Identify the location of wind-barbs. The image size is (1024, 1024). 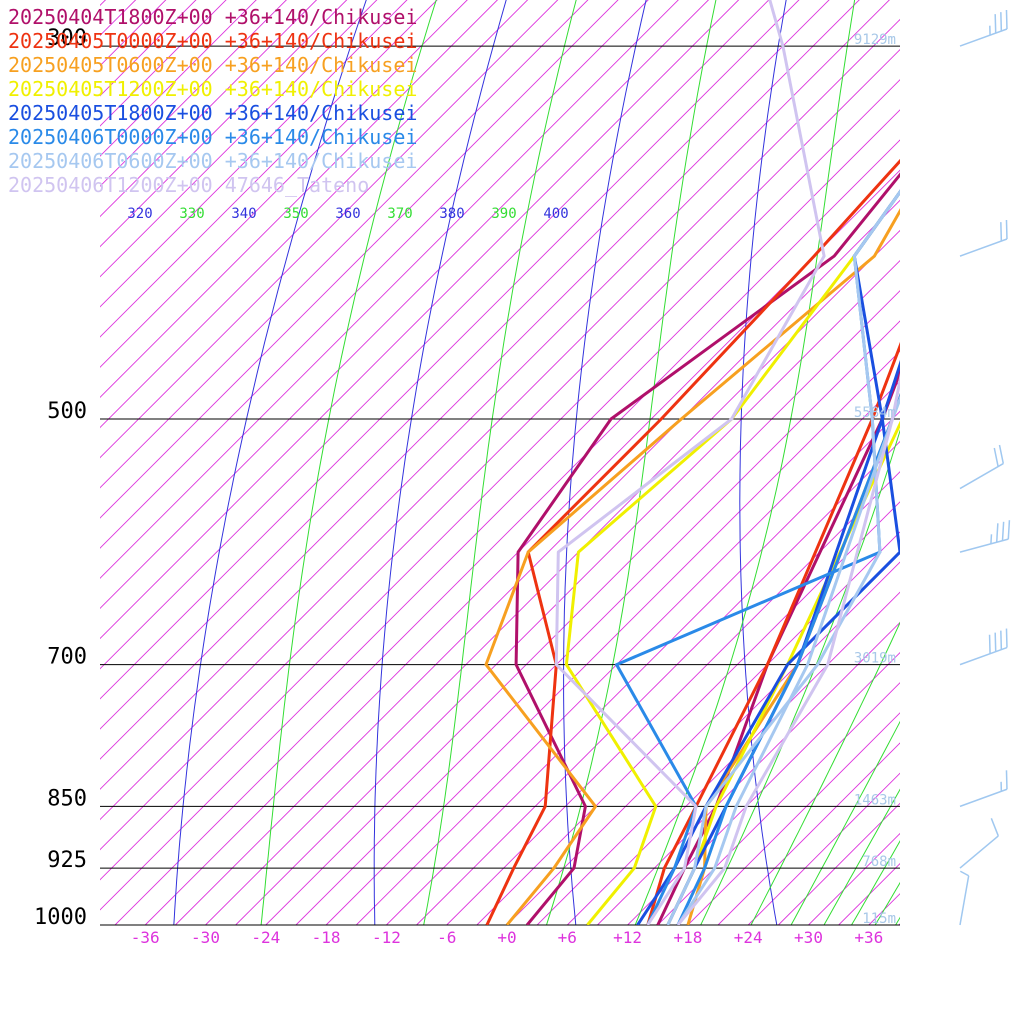
(985, 468).